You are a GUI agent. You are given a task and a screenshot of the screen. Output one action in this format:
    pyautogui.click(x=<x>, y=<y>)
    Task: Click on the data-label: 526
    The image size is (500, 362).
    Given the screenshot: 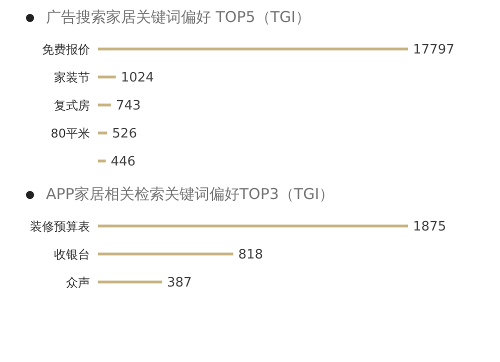 What is the action you would take?
    pyautogui.click(x=124, y=134)
    